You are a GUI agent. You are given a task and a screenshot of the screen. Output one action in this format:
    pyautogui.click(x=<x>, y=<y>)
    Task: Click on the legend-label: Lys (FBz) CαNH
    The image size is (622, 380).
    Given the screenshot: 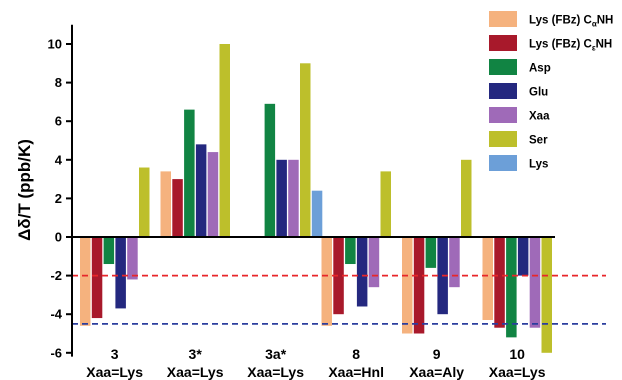 What is the action you would take?
    pyautogui.click(x=571, y=22)
    